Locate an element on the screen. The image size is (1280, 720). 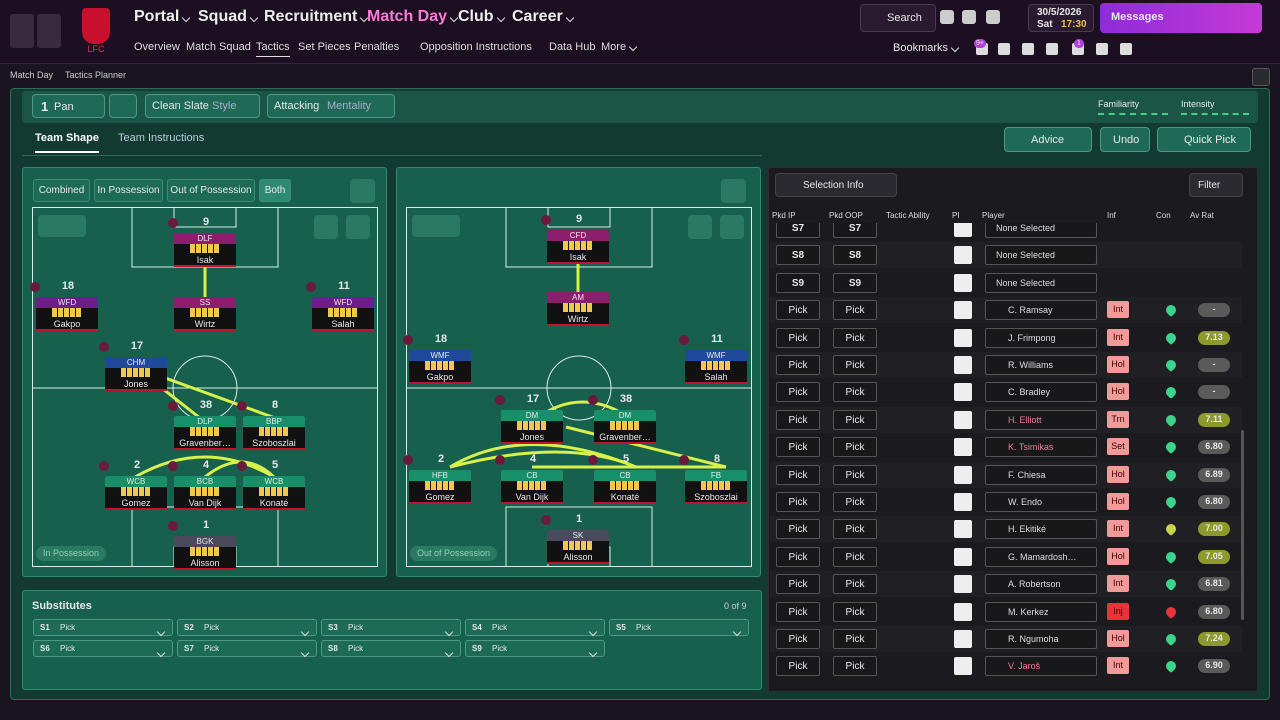
player-select: C. Bradley is located at coordinates (1041, 392).